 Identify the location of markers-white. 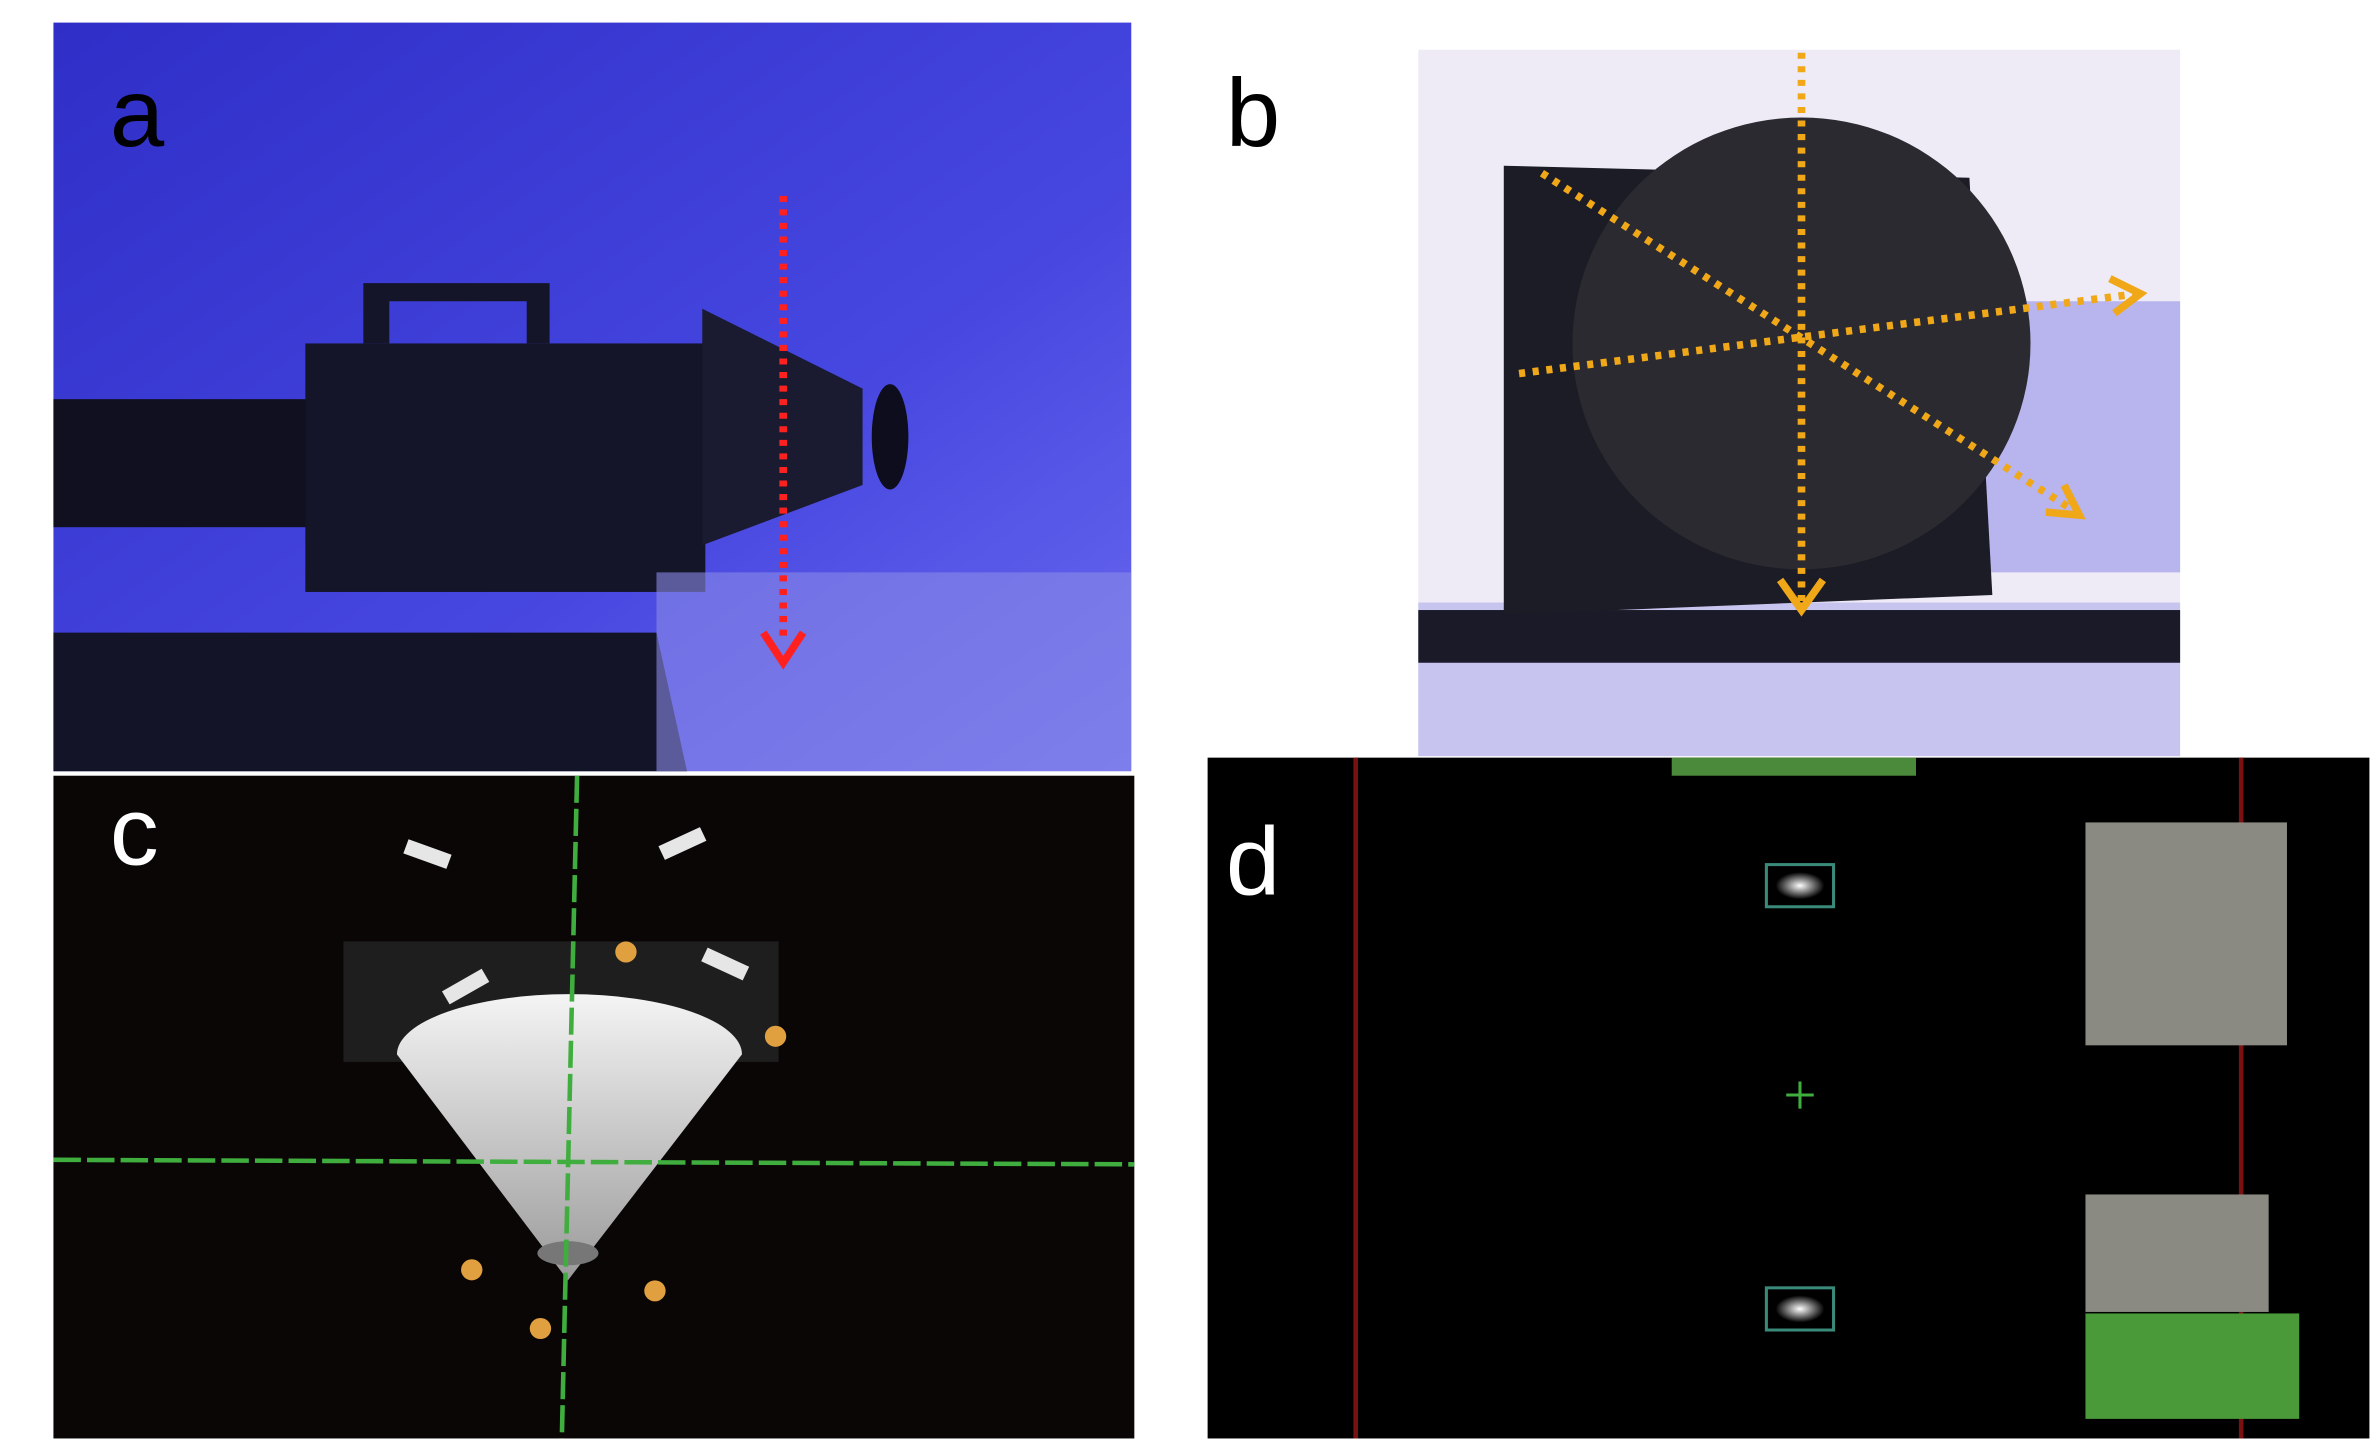
(576, 916).